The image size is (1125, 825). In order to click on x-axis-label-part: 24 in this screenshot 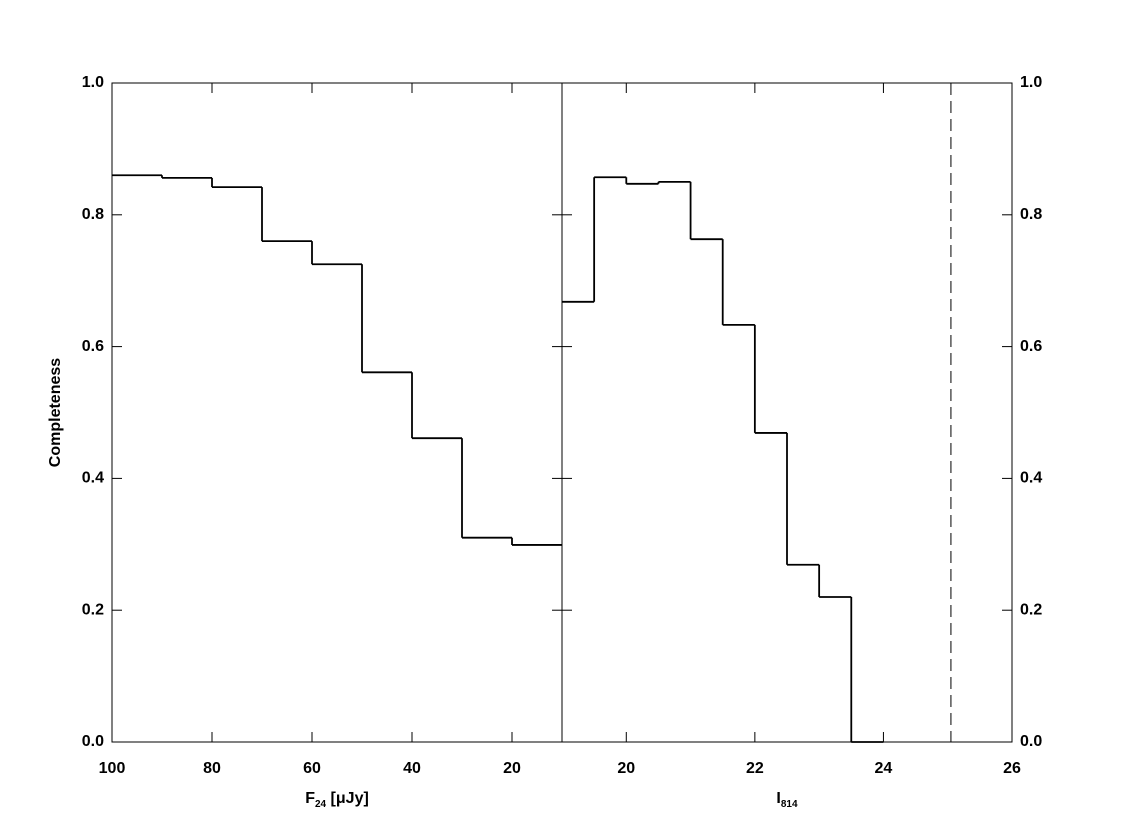, I will do `click(321, 804)`.